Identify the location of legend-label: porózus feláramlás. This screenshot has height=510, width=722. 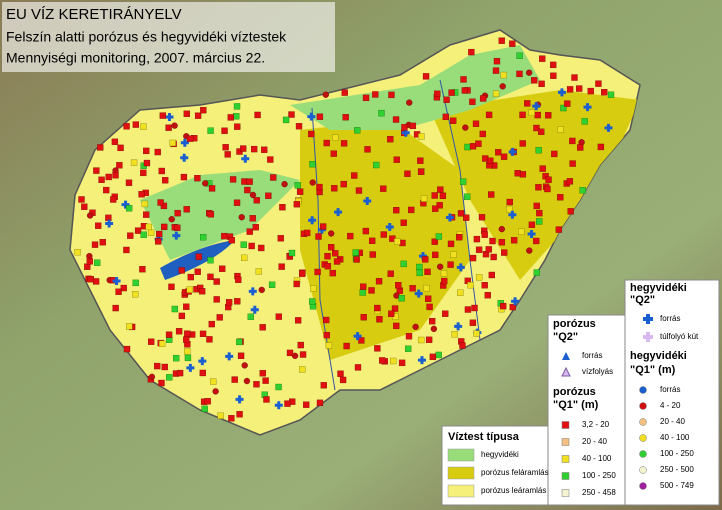
(515, 472).